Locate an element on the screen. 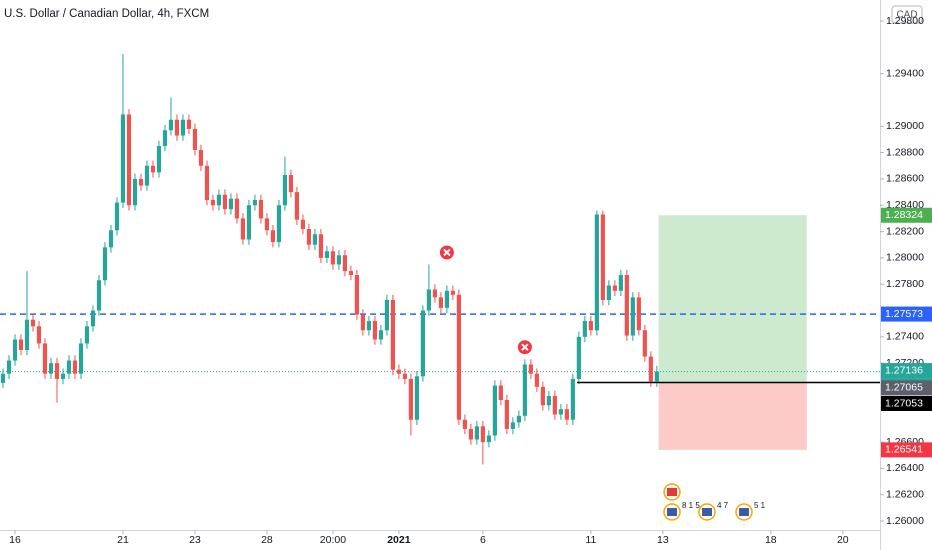 This screenshot has width=932, height=550. y-tick-label: 1.27400 is located at coordinates (905, 337).